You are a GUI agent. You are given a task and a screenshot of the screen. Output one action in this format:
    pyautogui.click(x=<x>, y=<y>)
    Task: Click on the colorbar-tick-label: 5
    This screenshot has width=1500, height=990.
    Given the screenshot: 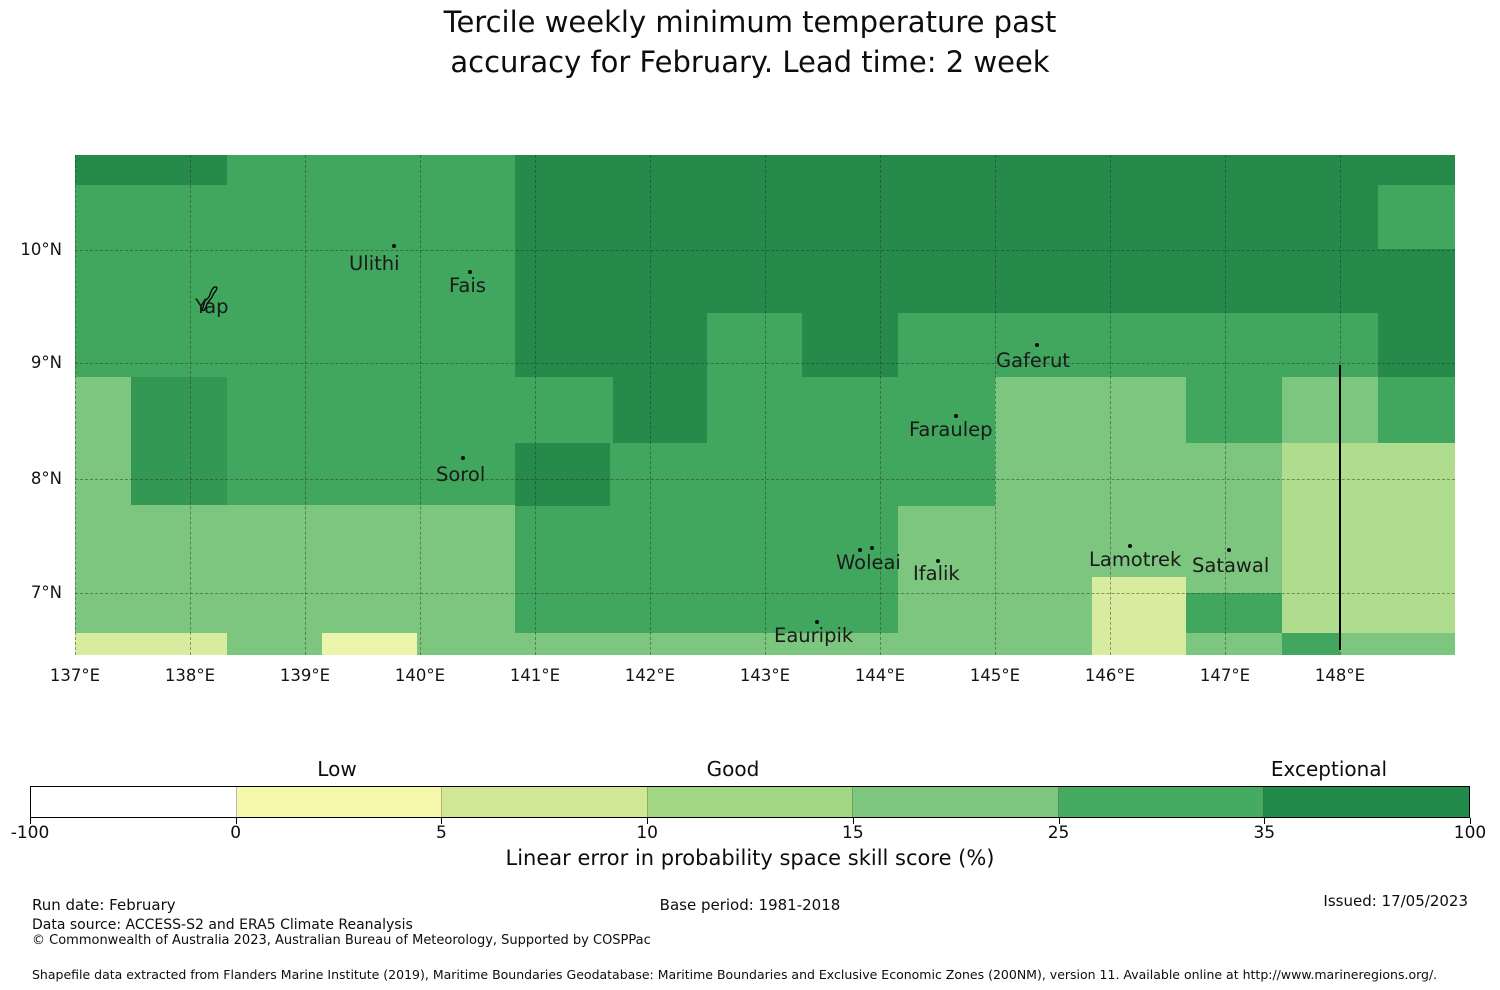 What is the action you would take?
    pyautogui.click(x=441, y=833)
    